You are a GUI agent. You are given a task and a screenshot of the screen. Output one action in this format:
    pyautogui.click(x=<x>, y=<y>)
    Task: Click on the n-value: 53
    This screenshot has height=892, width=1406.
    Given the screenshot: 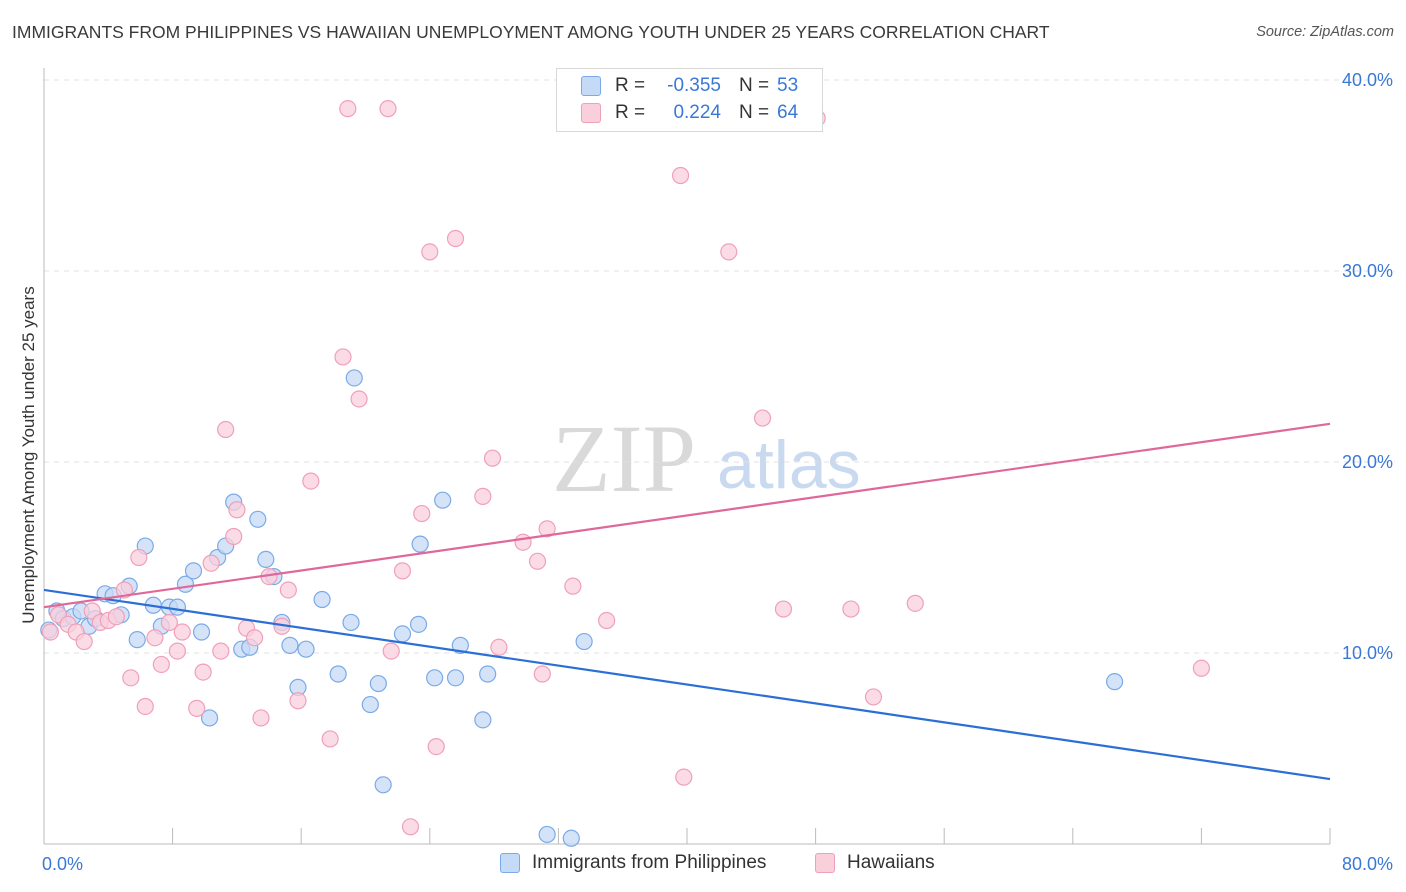 What is the action you would take?
    pyautogui.click(x=788, y=85)
    